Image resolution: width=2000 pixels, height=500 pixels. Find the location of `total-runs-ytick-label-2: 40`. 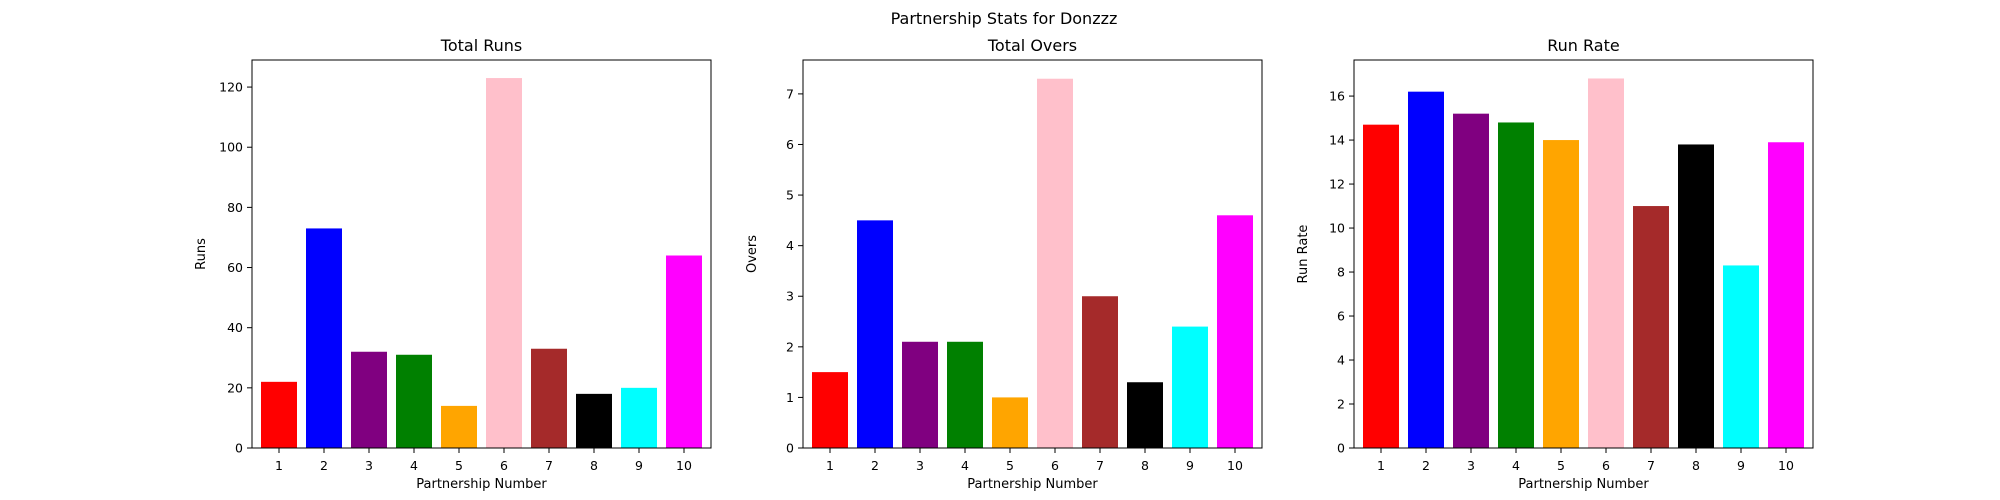

total-runs-ytick-label-2: 40 is located at coordinates (235, 327).